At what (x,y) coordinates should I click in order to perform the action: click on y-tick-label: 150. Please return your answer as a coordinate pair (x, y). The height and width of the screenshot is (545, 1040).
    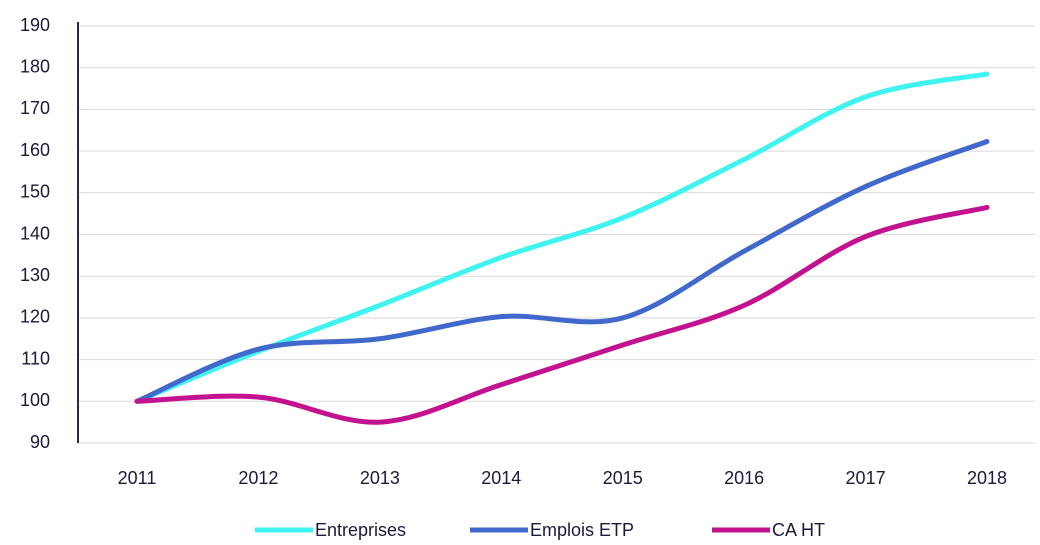
    Looking at the image, I should click on (35, 192).